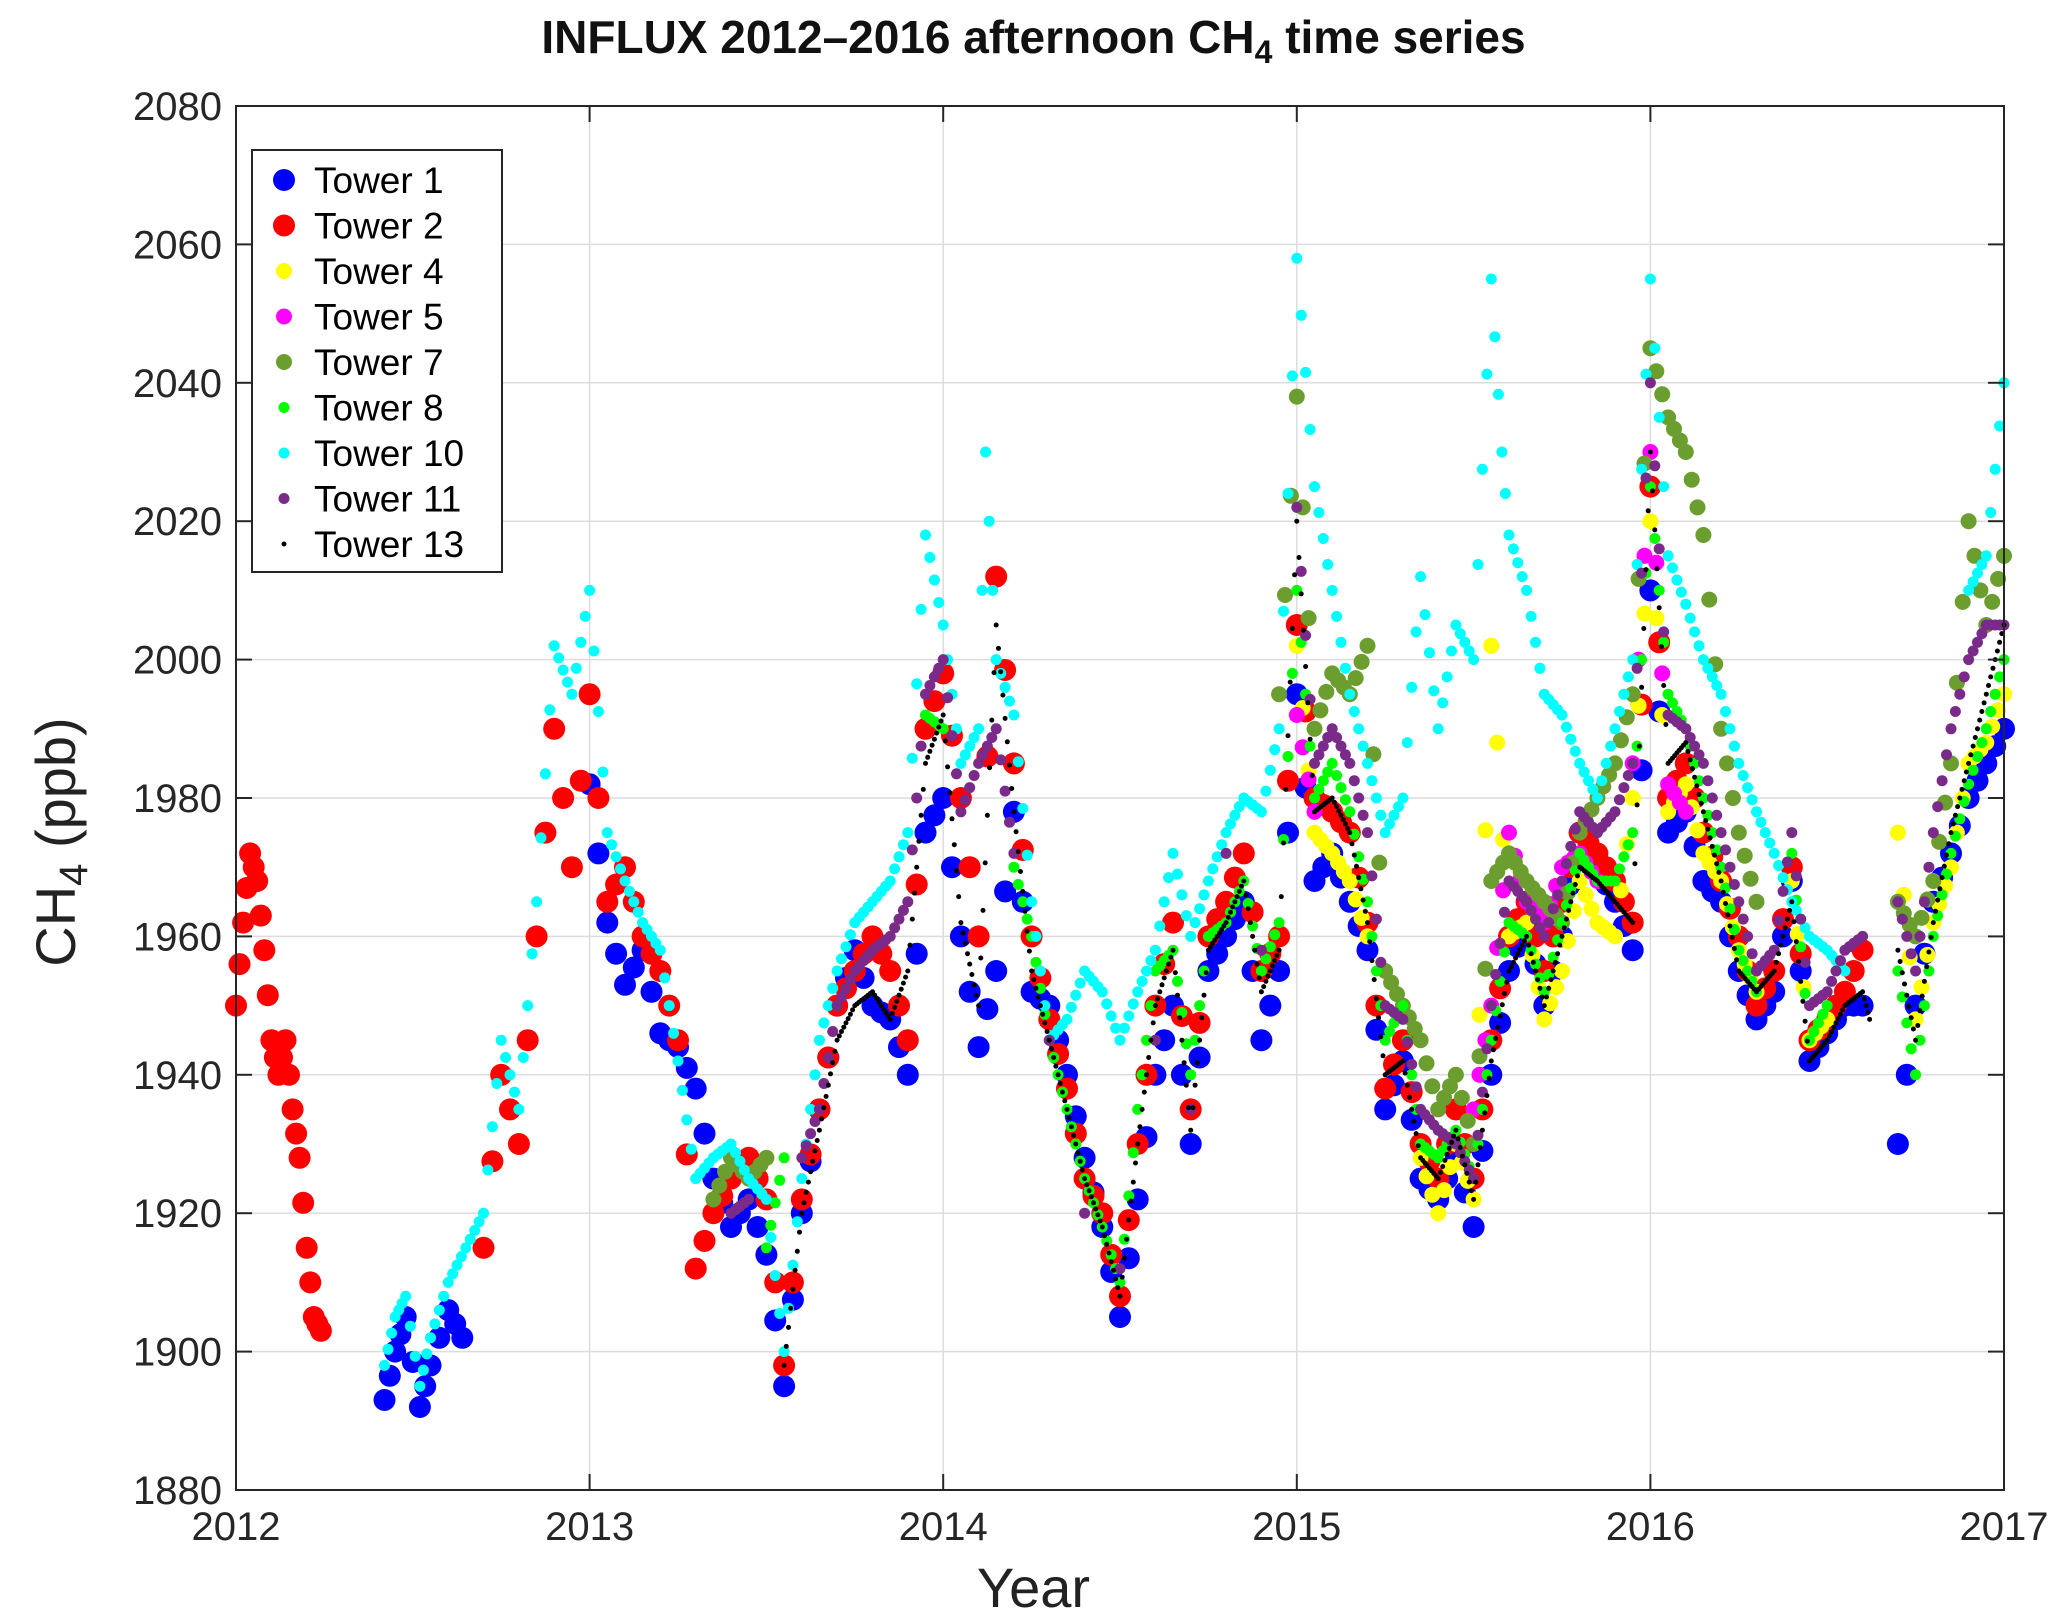 The image size is (2067, 1624). I want to click on x-tick-label: 2017, so click(2004, 1527).